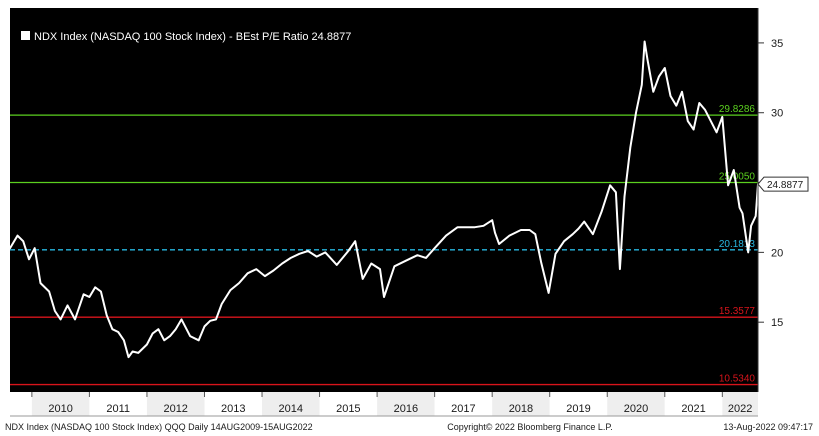  Describe the element at coordinates (521, 409) in the screenshot. I see `x-tick-label: 2018` at that location.